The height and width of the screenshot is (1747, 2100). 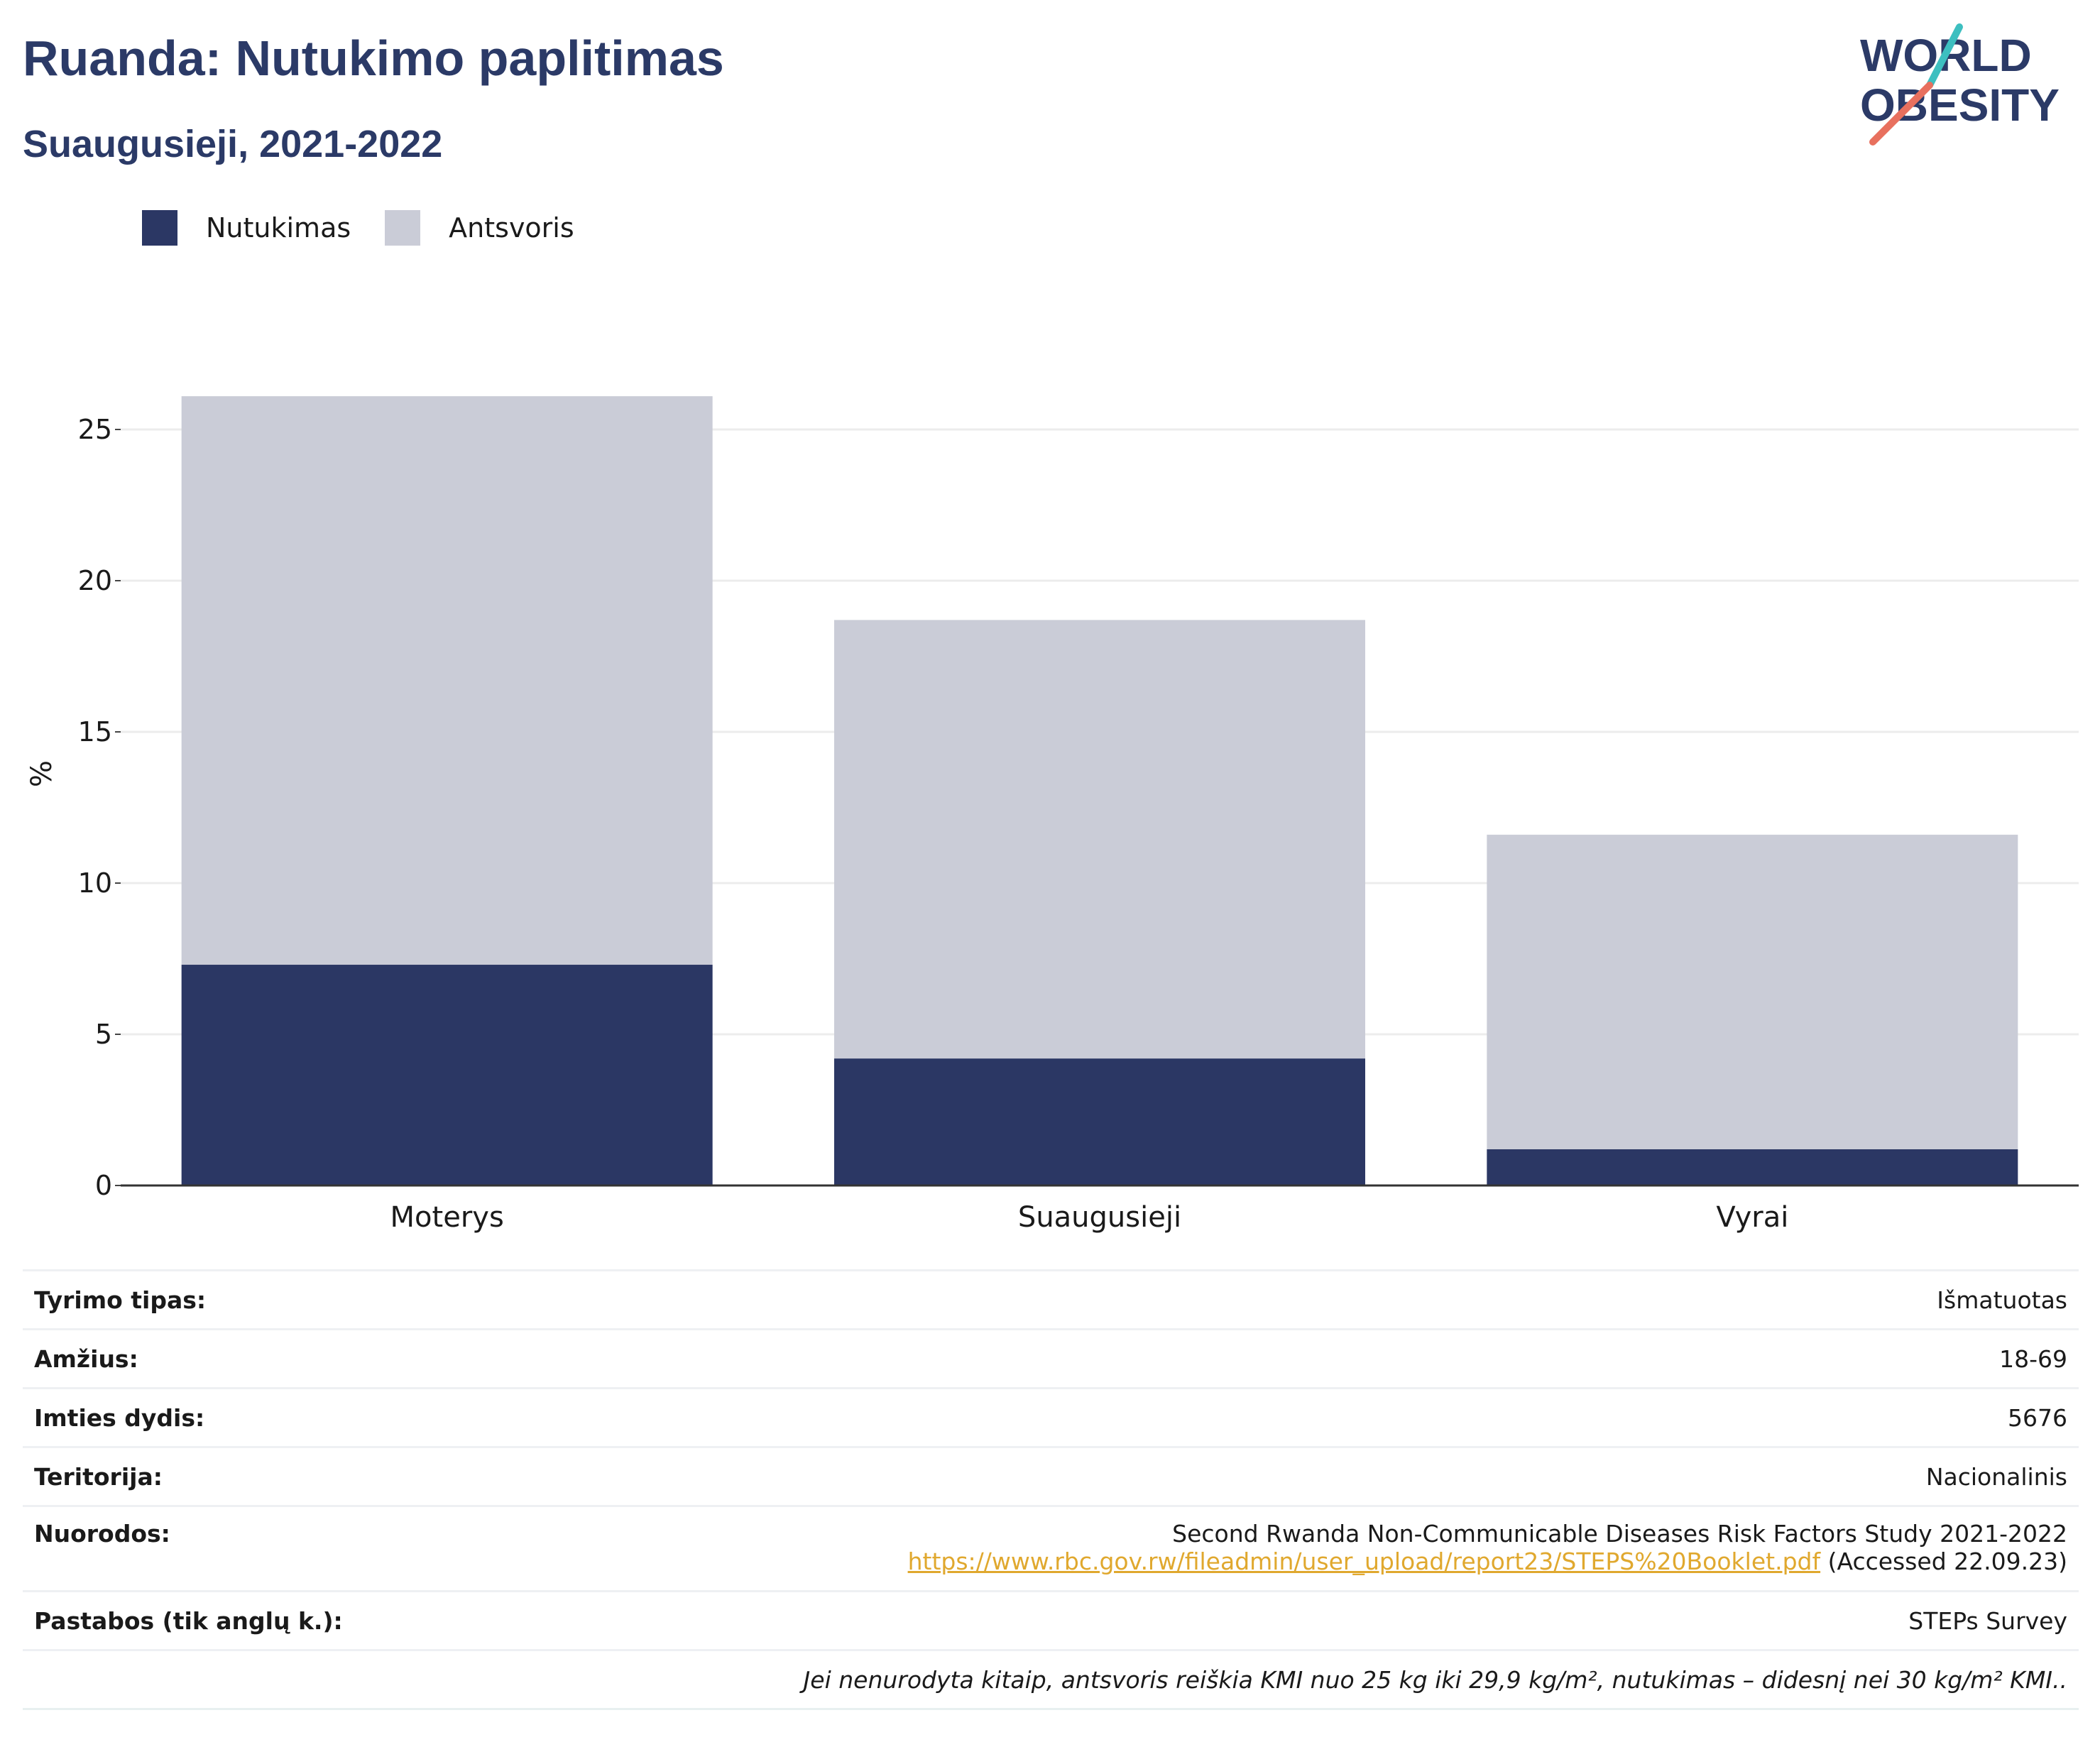 What do you see at coordinates (2037, 1417) in the screenshot?
I see `meta-value: 5676` at bounding box center [2037, 1417].